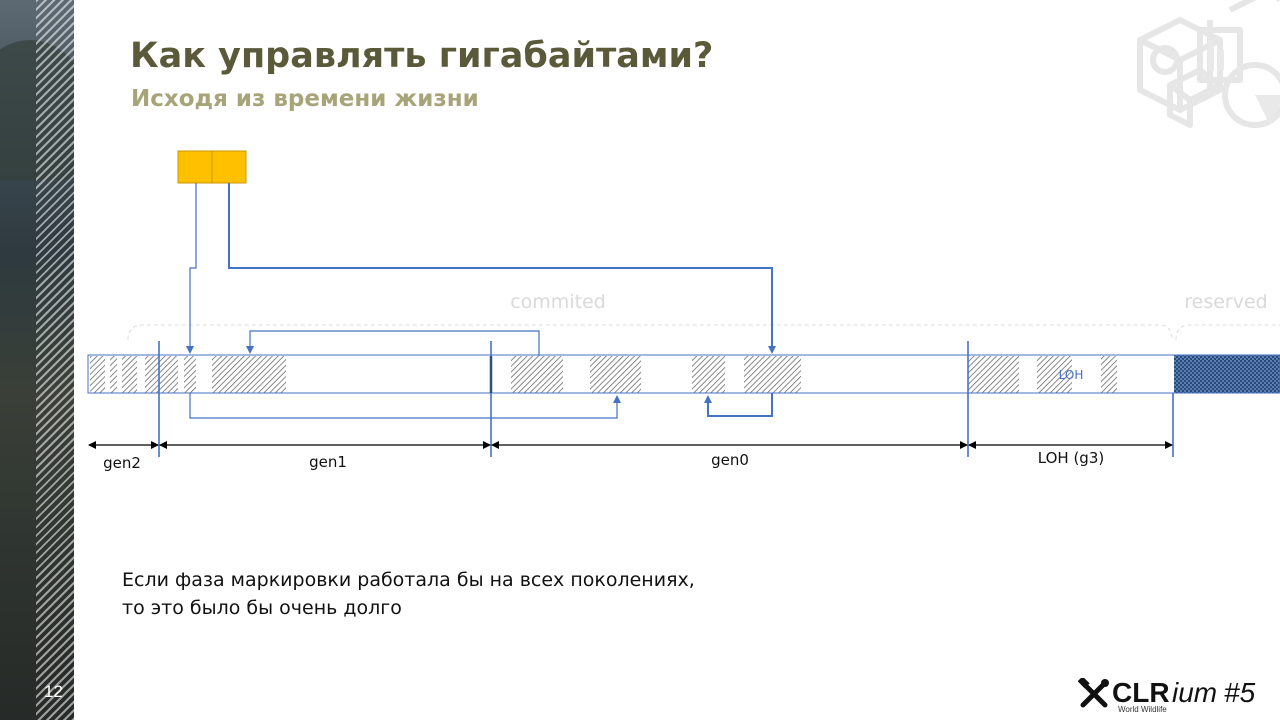 Image resolution: width=1280 pixels, height=720 pixels. What do you see at coordinates (1093, 697) in the screenshot?
I see `crossed-tools-icon` at bounding box center [1093, 697].